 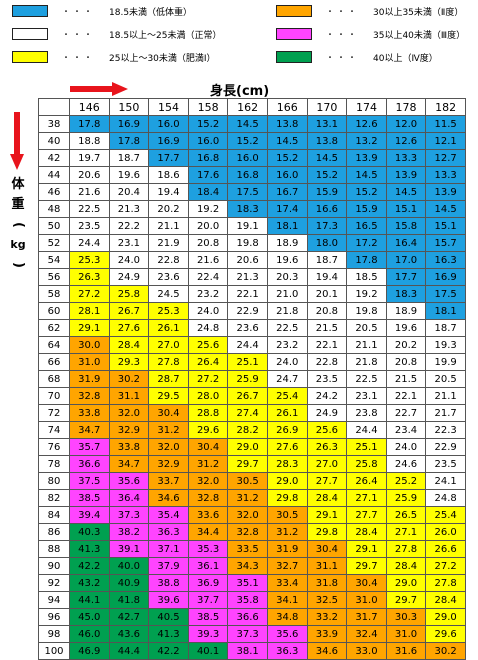 What do you see at coordinates (445, 430) in the screenshot?
I see `bmi-cell: 22.3` at bounding box center [445, 430].